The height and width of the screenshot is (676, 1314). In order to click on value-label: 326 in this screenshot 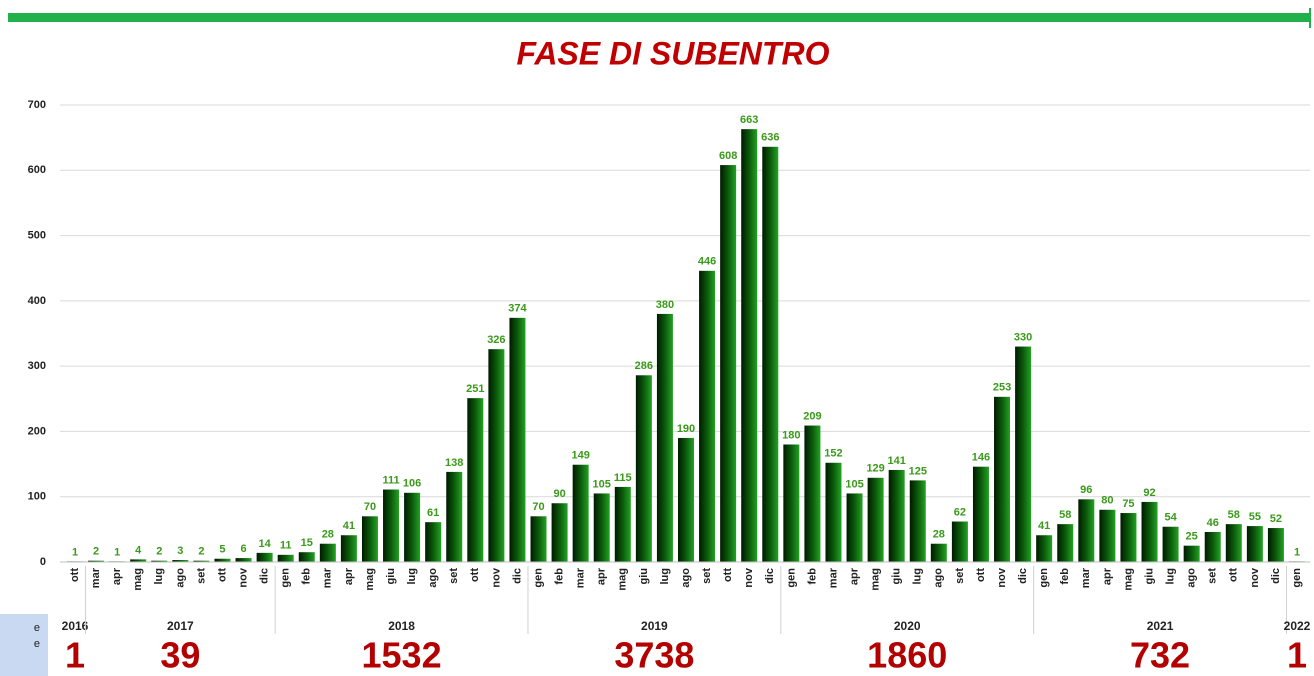, I will do `click(496, 340)`.